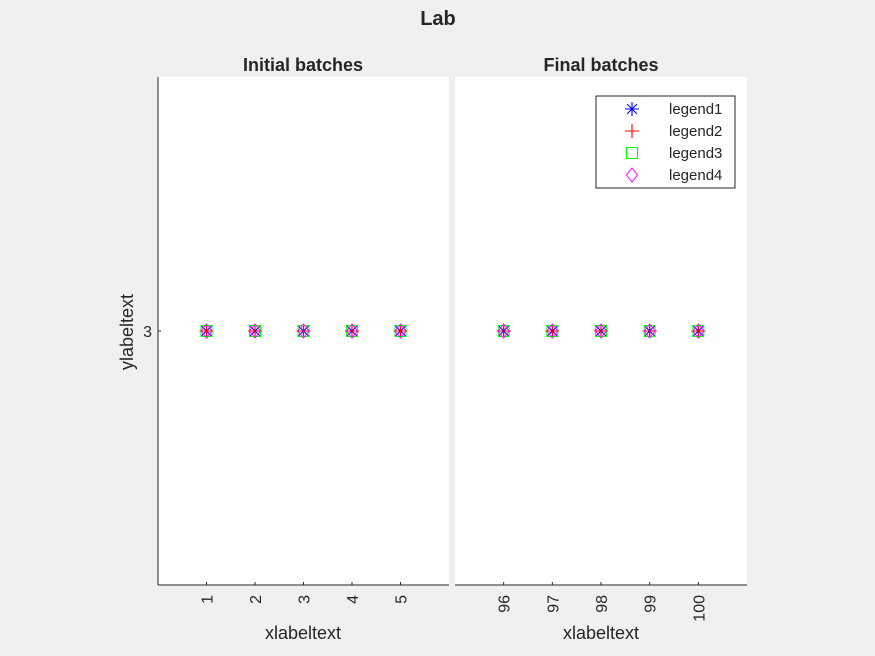  I want to click on x-tick-label: 98, so click(602, 604).